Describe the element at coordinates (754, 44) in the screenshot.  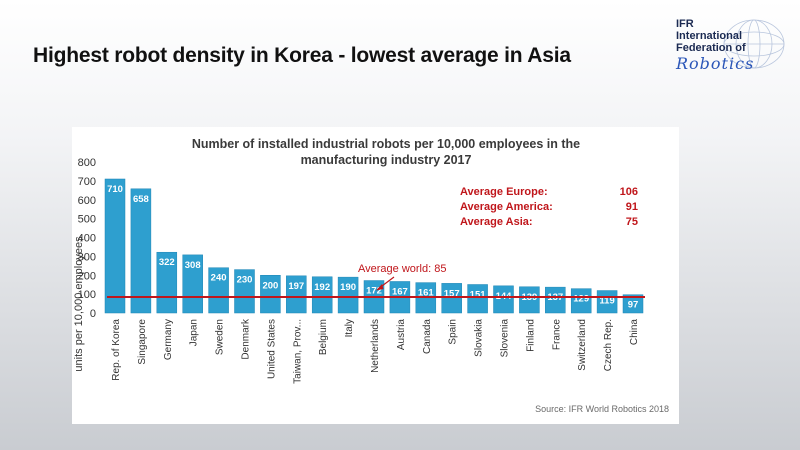
I see `globe-icon` at that location.